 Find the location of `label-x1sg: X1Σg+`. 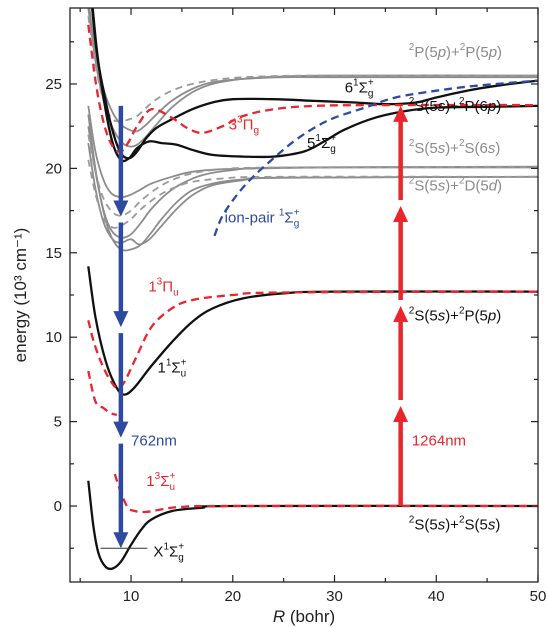

label-x1sg: X1Σg+ is located at coordinates (168, 553).